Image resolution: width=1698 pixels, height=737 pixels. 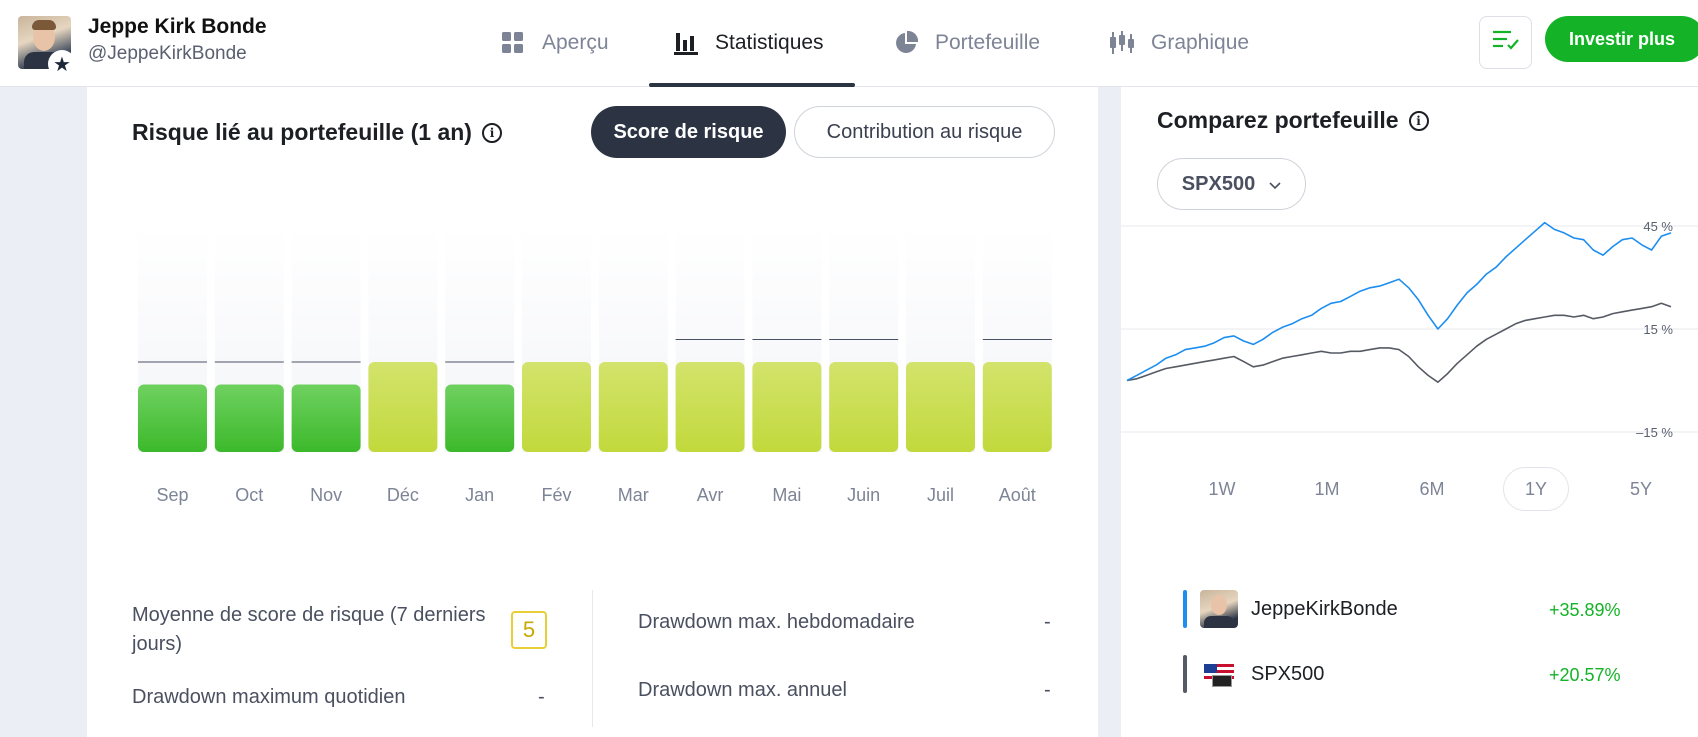 I want to click on invest-more-button: Investir plus, so click(x=1621, y=39).